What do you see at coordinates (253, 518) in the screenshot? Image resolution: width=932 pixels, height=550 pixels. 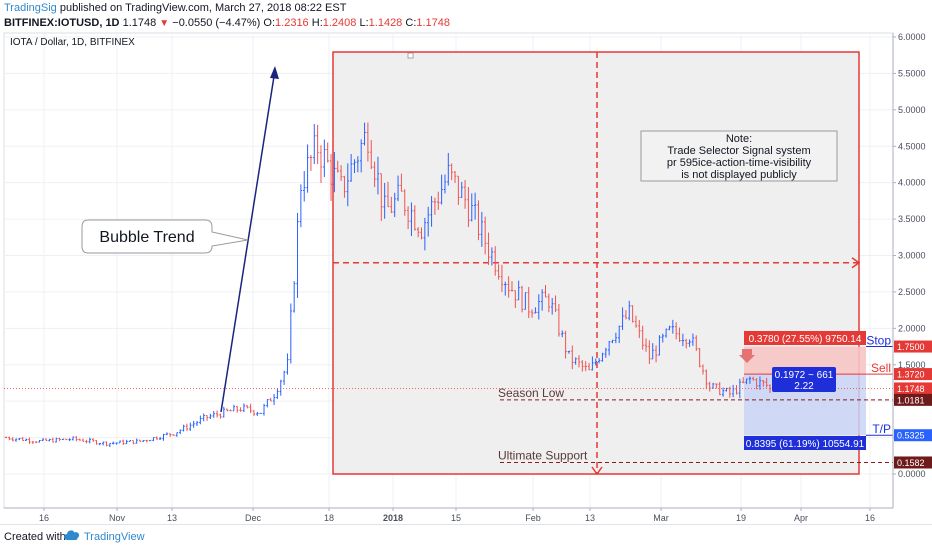 I see `x-tick-label: Dec` at bounding box center [253, 518].